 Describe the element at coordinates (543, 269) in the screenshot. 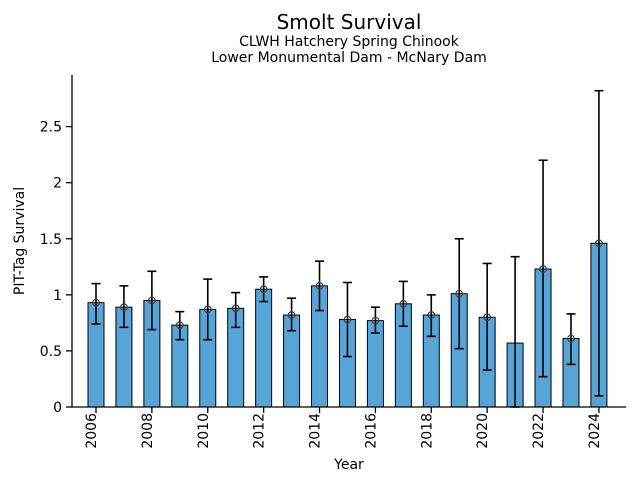

I see `point-marker-2022` at that location.